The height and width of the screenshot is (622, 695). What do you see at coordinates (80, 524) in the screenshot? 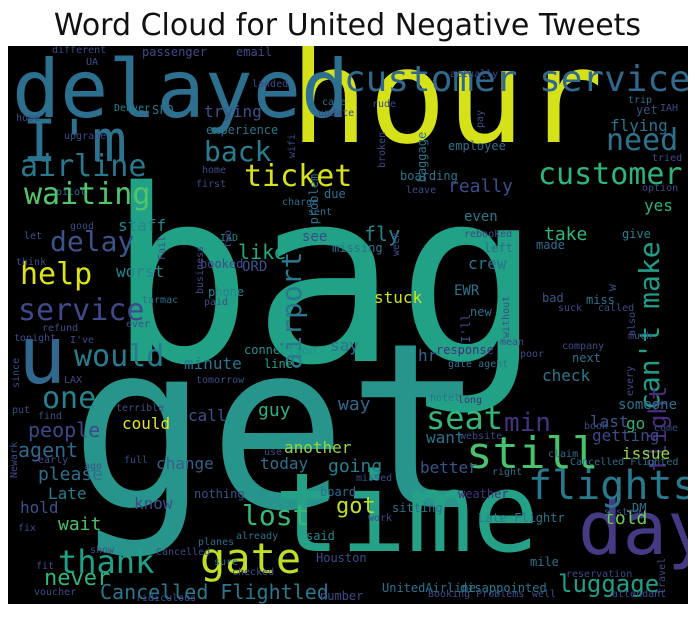
I see `cloud-word: wait` at bounding box center [80, 524].